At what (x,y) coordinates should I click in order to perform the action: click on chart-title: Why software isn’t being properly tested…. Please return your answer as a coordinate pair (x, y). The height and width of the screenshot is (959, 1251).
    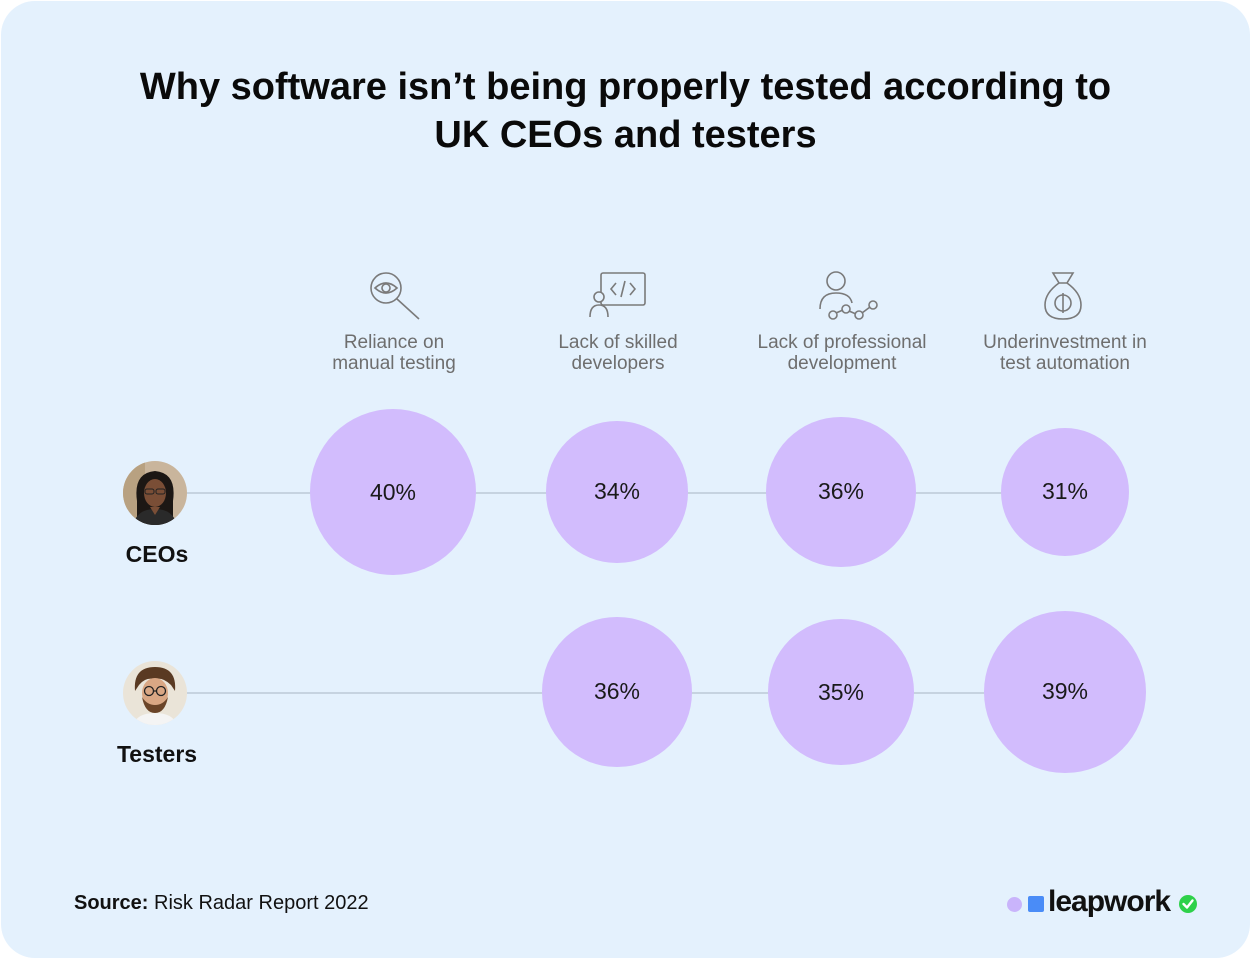
    Looking at the image, I should click on (625, 111).